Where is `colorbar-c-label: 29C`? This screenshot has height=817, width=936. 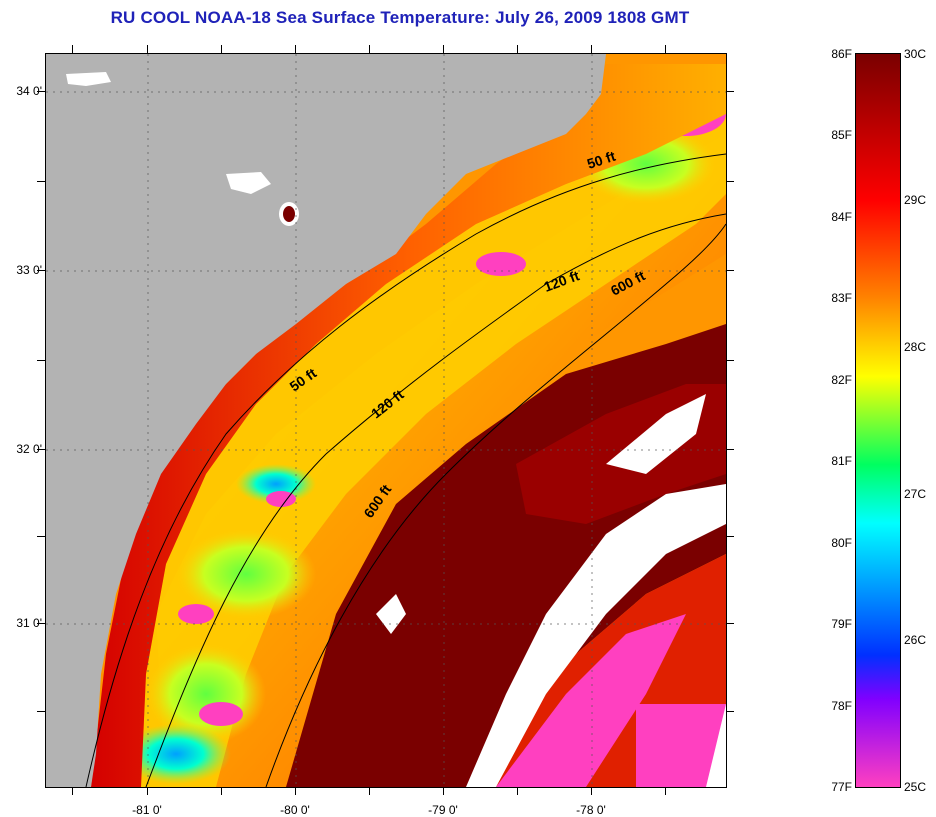
colorbar-c-label: 29C is located at coordinates (915, 200).